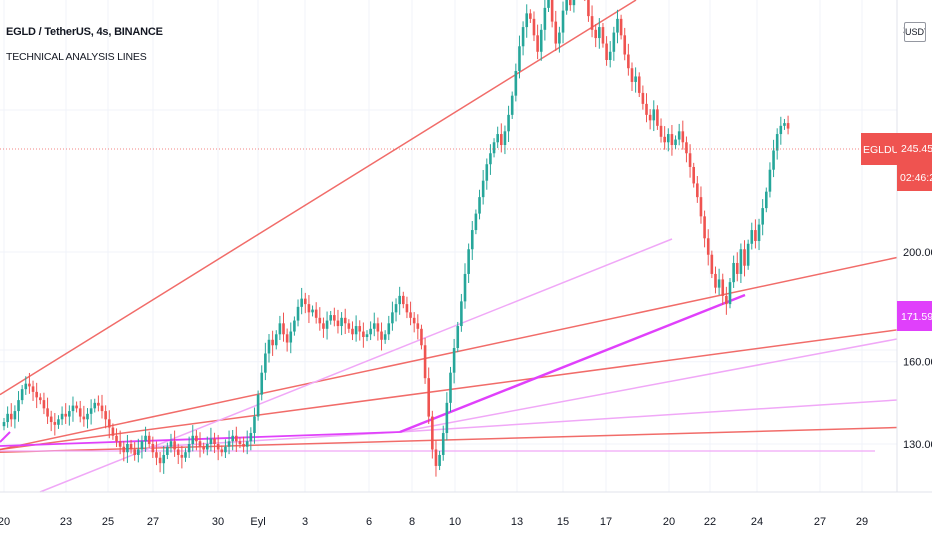 The height and width of the screenshot is (550, 932). Describe the element at coordinates (76, 57) in the screenshot. I see `indicator-legend: TECHNICAL ANALYSIS LINES` at that location.